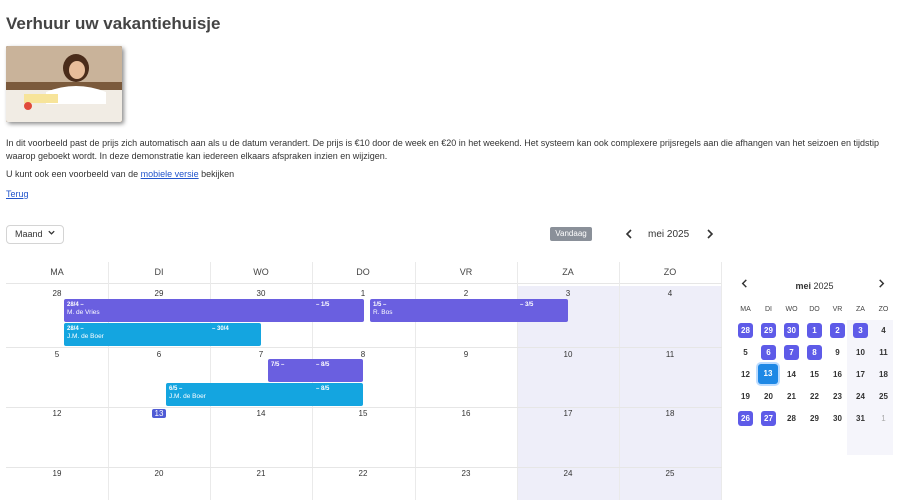 The height and width of the screenshot is (500, 900). Describe the element at coordinates (814, 352) in the screenshot. I see `mini-day: 8` at that location.